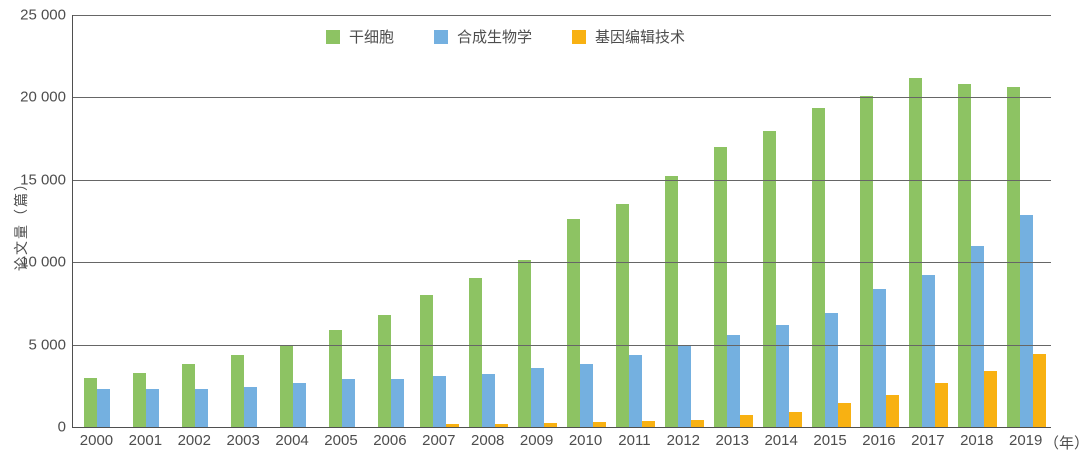 The height and width of the screenshot is (456, 1080). Describe the element at coordinates (97, 221) in the screenshot. I see `bar-group-2000` at that location.